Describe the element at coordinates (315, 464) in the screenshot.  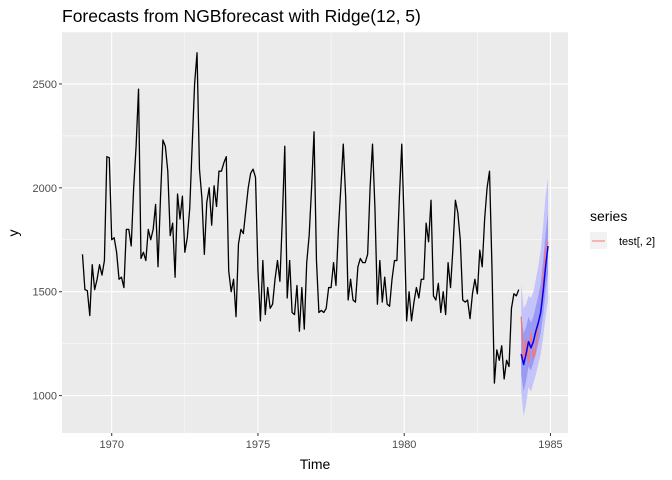
I see `x-axis-title: Time` at that location.